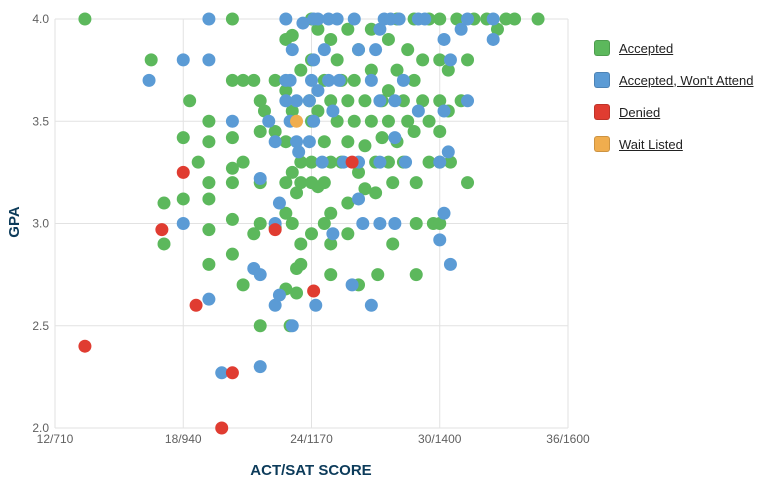 This screenshot has height=487, width=768. What do you see at coordinates (311, 439) in the screenshot?
I see `x-tick-label: 24/1170` at bounding box center [311, 439].